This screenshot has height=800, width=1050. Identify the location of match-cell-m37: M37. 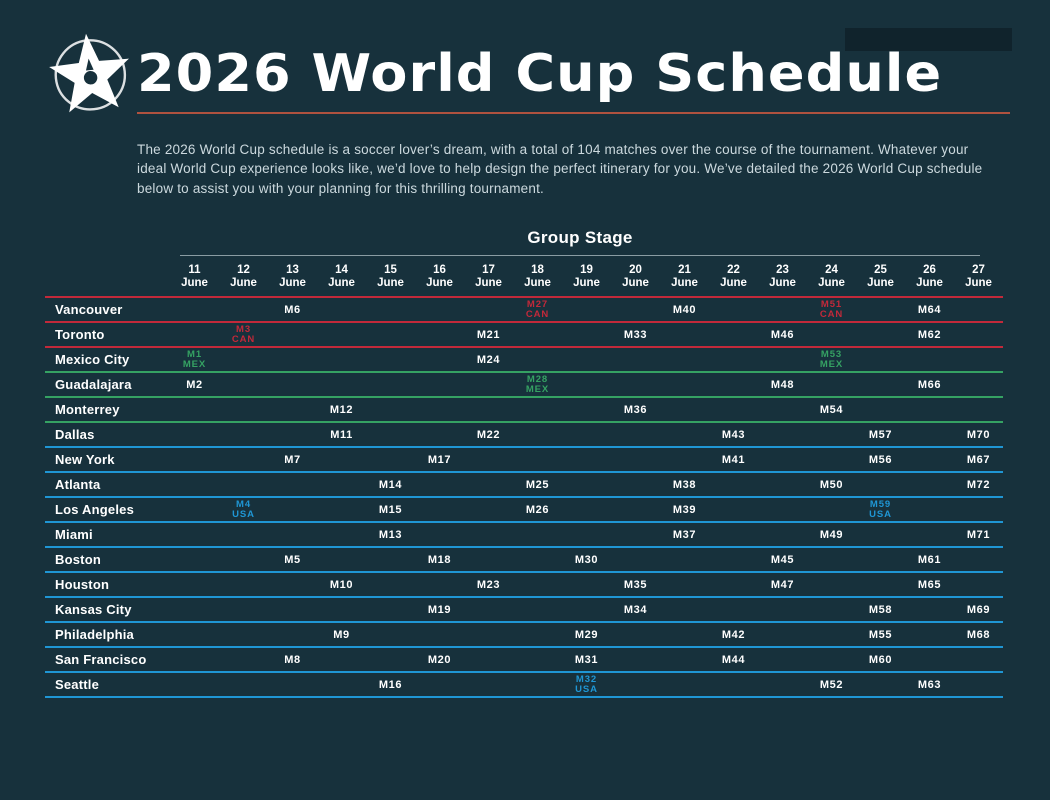
(684, 534).